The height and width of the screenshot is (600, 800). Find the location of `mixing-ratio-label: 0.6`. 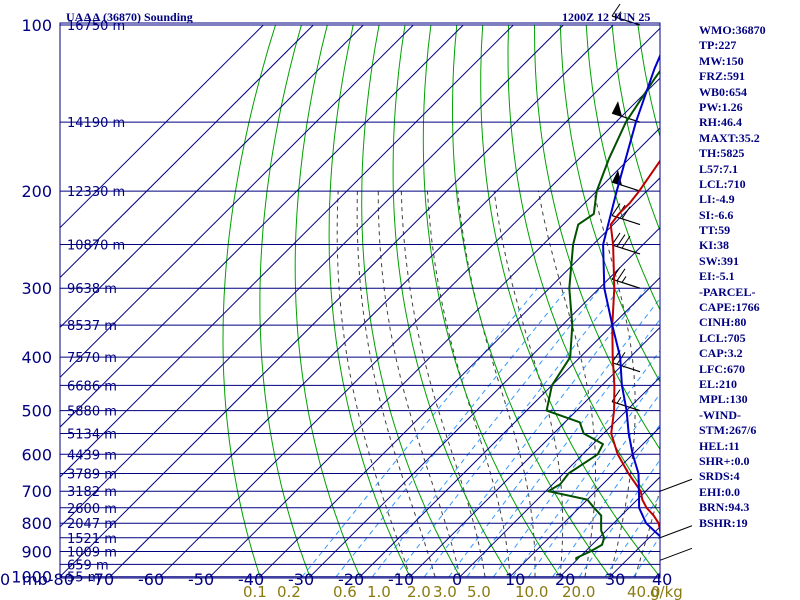

mixing-ratio-label: 0.6 is located at coordinates (345, 591).